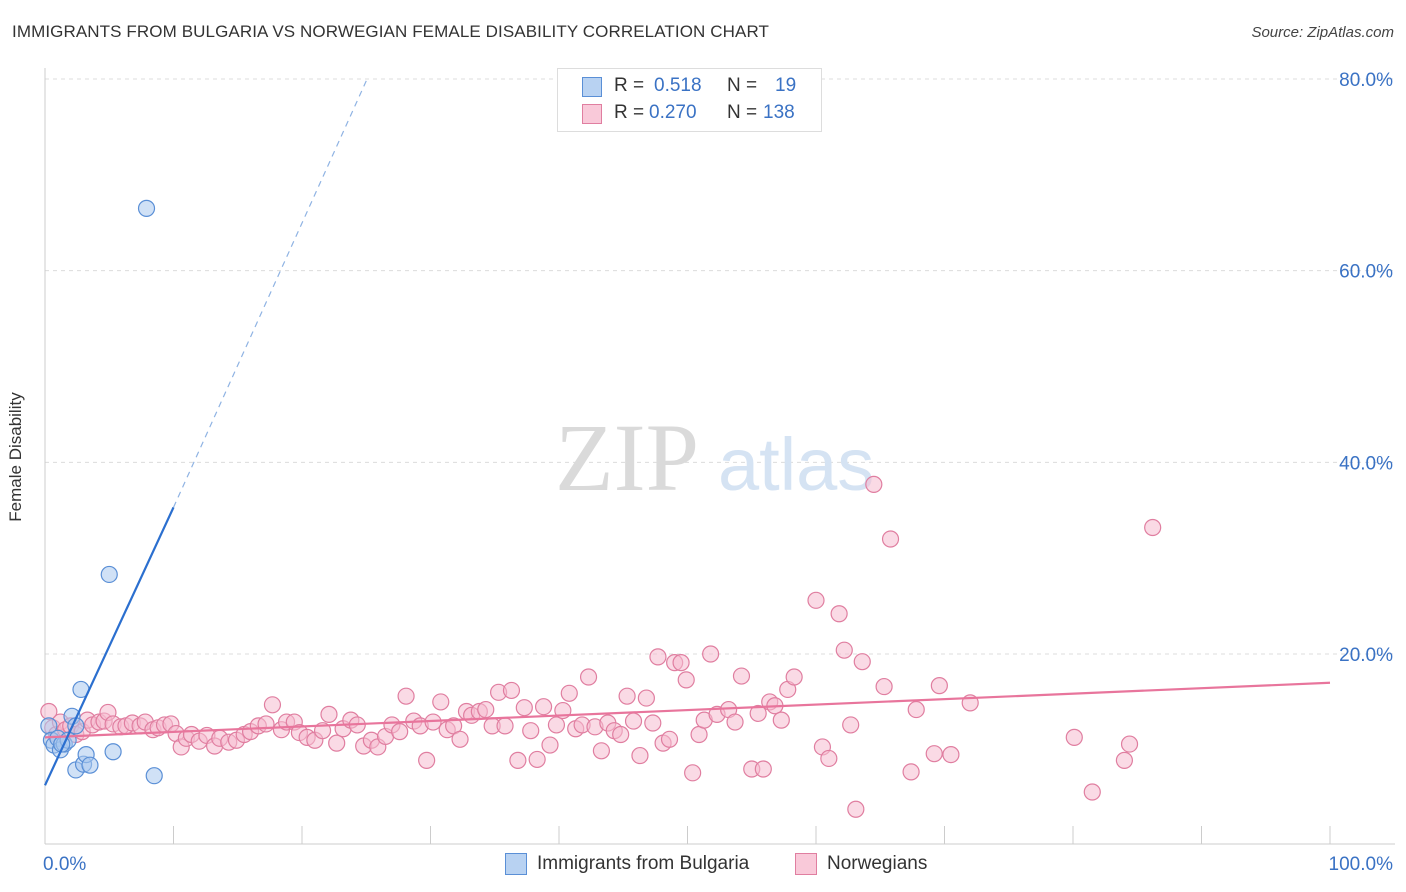 Image resolution: width=1406 pixels, height=892 pixels. Describe the element at coordinates (877, 863) in the screenshot. I see `bottom-legend-label: Norwegians` at that location.